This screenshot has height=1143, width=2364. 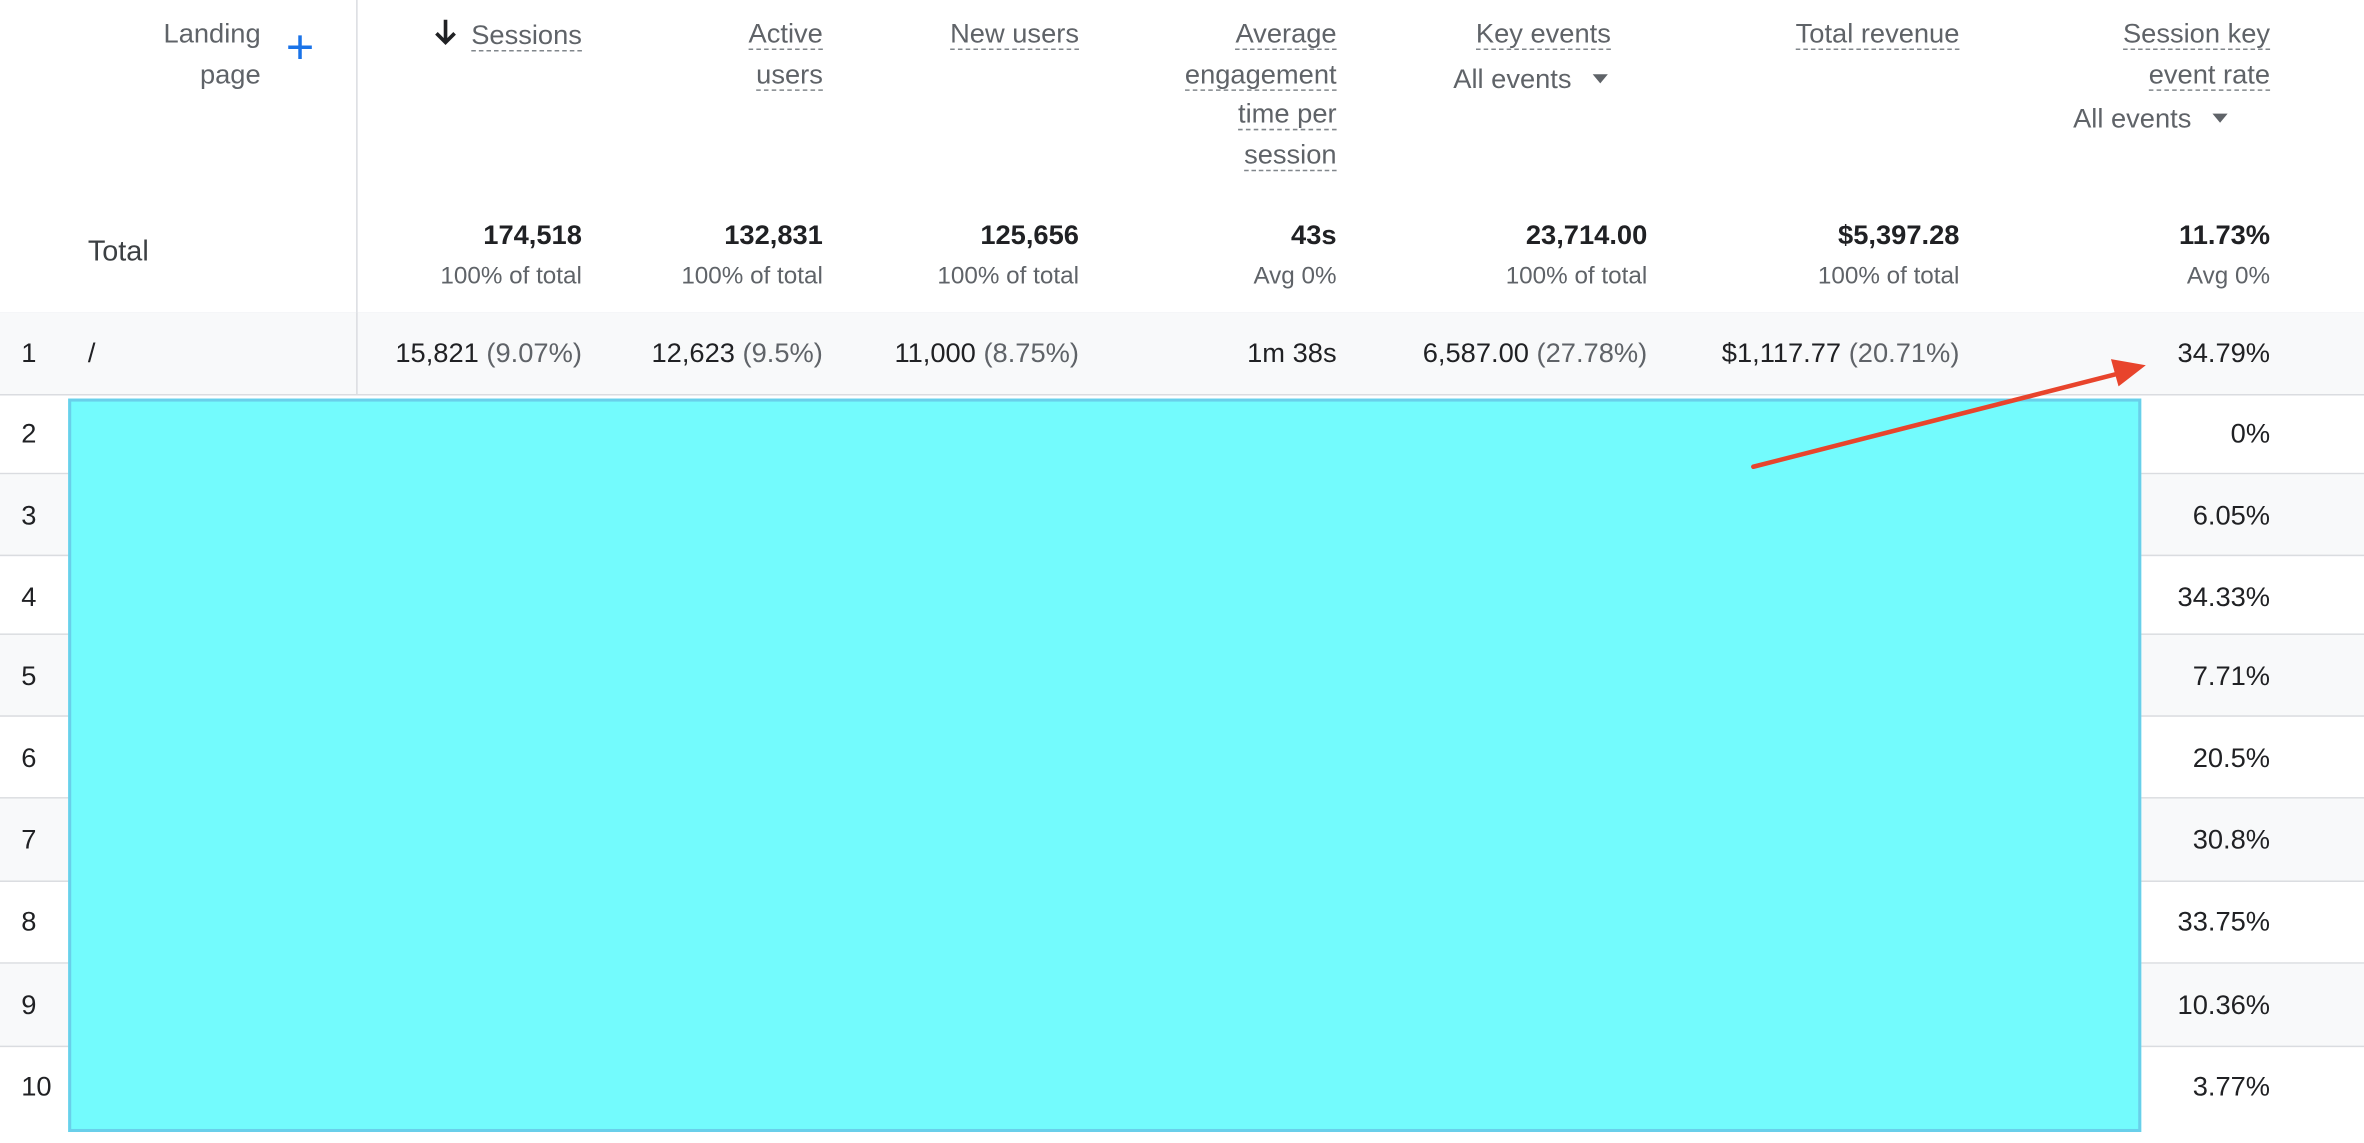 What do you see at coordinates (789, 74) in the screenshot?
I see `active-users-header-line2: users` at bounding box center [789, 74].